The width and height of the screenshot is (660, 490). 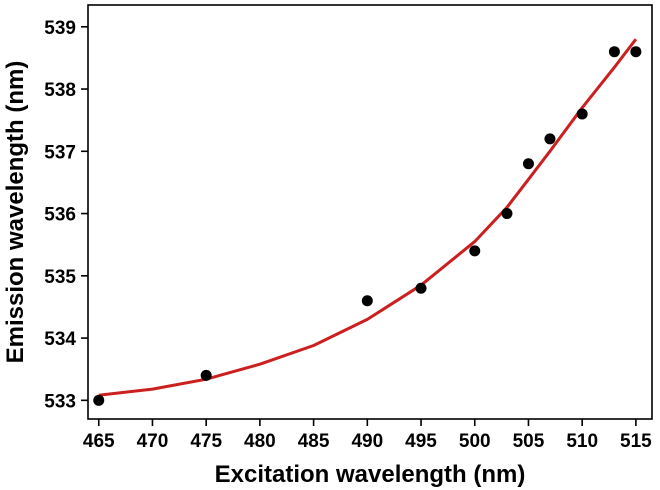 I want to click on y-axis-title: Emission wavelength (nm), so click(x=15, y=212).